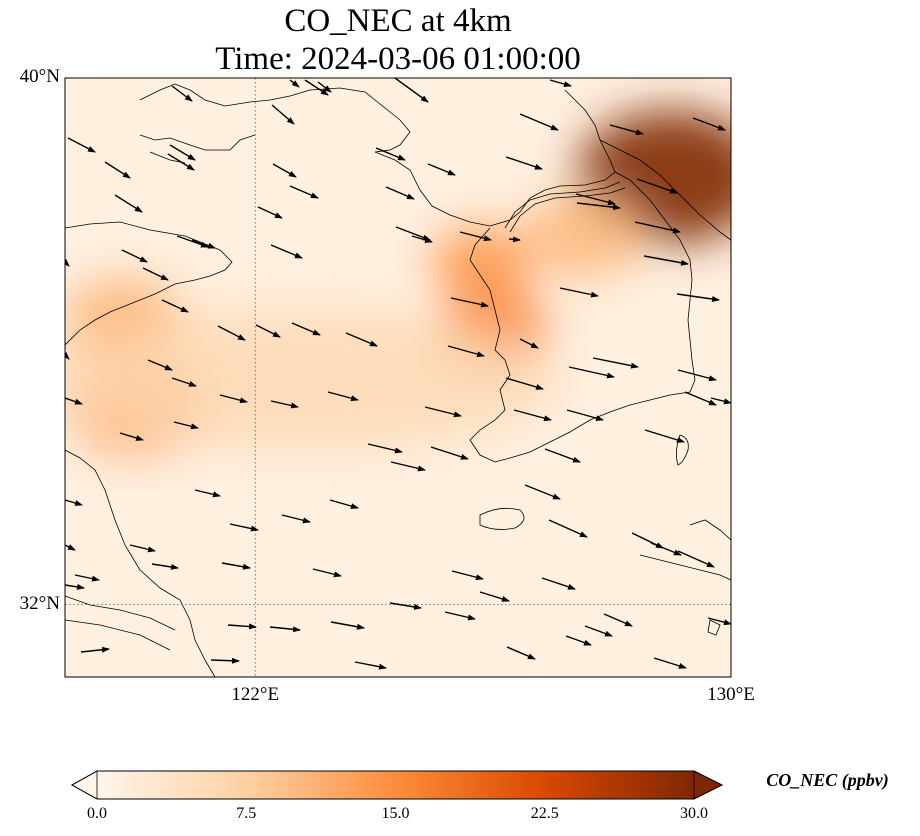 This screenshot has width=920, height=836. I want to click on longitude-label: 130°E, so click(731, 694).